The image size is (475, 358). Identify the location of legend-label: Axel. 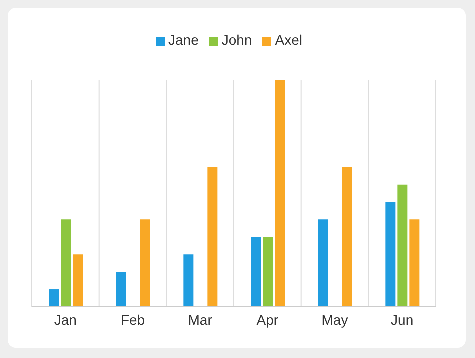
(288, 40).